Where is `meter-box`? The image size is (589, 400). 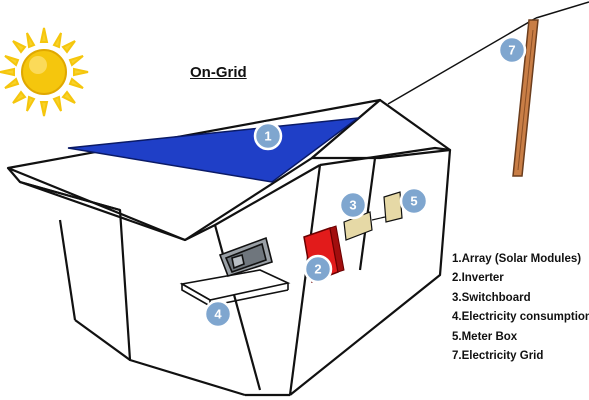 meter-box is located at coordinates (393, 207).